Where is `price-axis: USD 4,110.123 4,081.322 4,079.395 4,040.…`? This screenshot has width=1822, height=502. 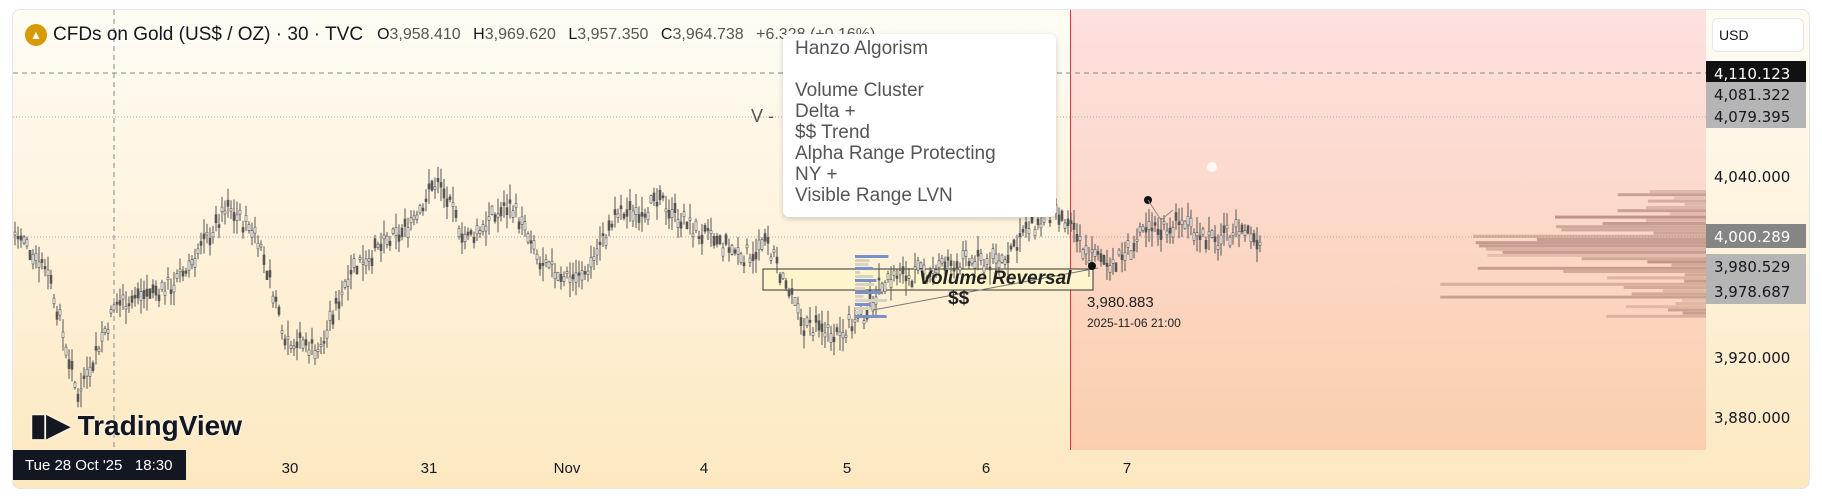
price-axis: USD 4,110.123 4,081.322 4,079.395 4,040.… is located at coordinates (1757, 249).